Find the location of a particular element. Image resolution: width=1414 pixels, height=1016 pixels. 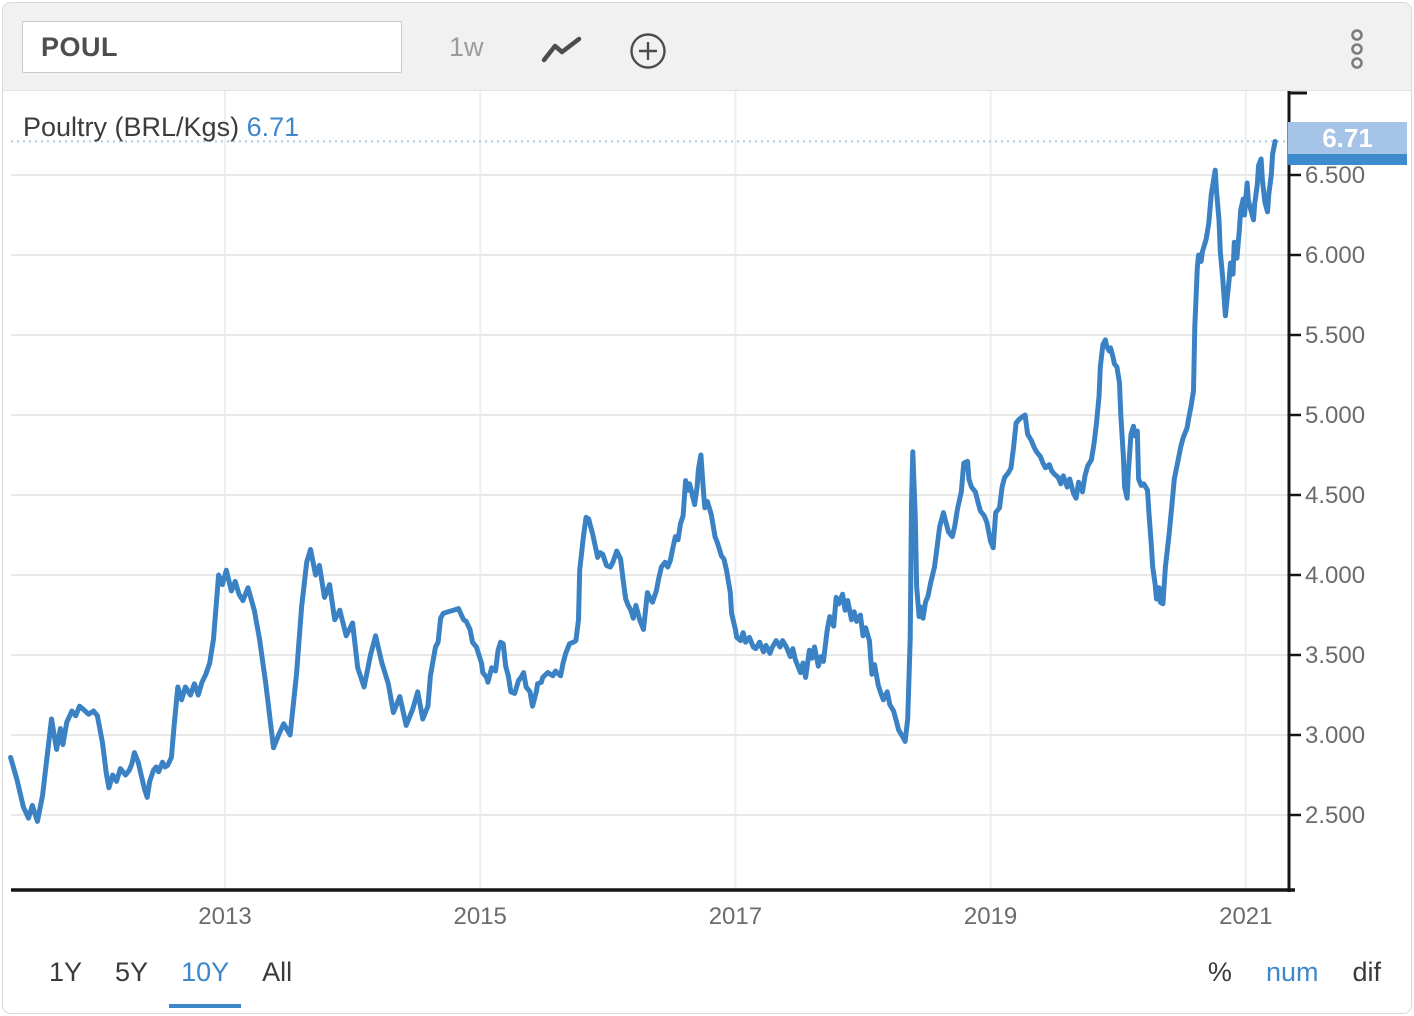

x-axis-year-label: 2017 is located at coordinates (735, 916).